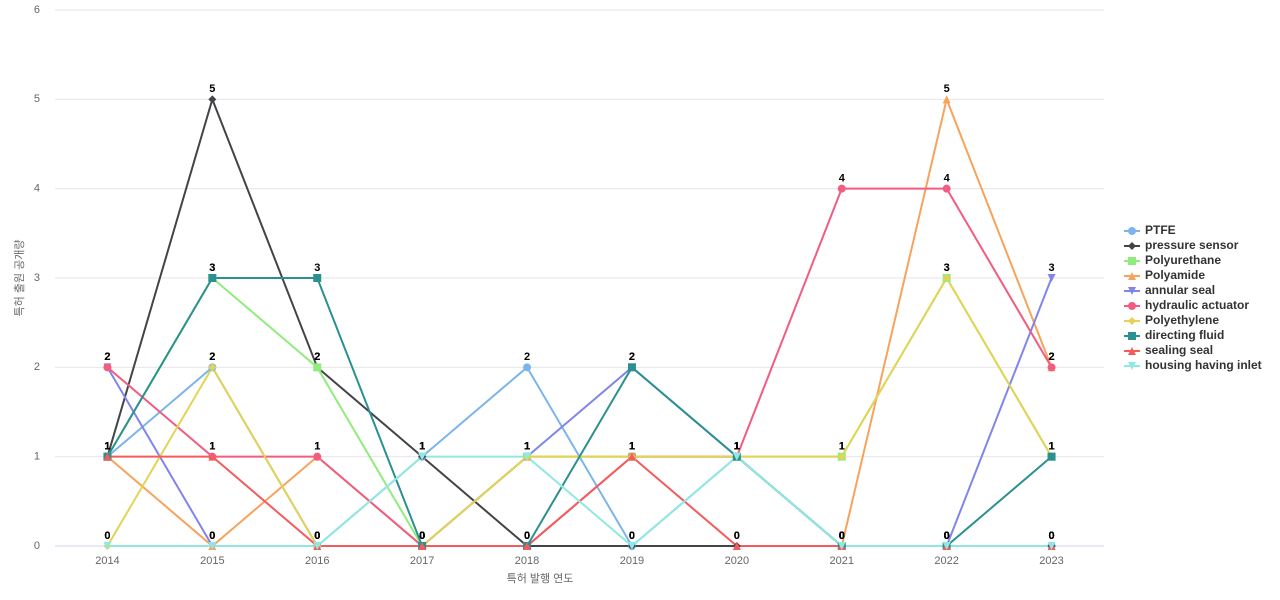 The width and height of the screenshot is (1280, 600). I want to click on legend-item: housing having inlet, so click(1193, 365).